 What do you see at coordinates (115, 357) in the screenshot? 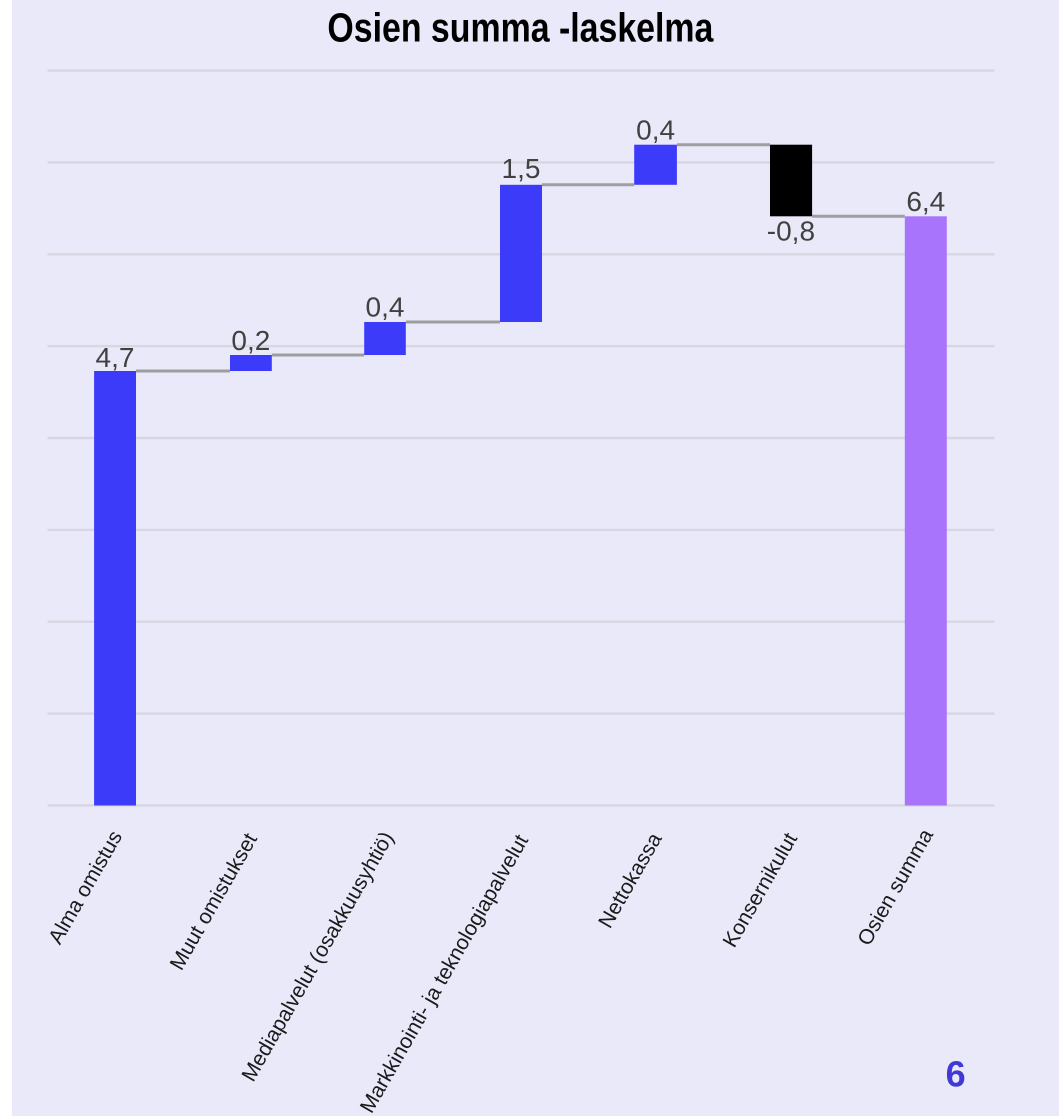
I see `svg-text: 4,7` at bounding box center [115, 357].